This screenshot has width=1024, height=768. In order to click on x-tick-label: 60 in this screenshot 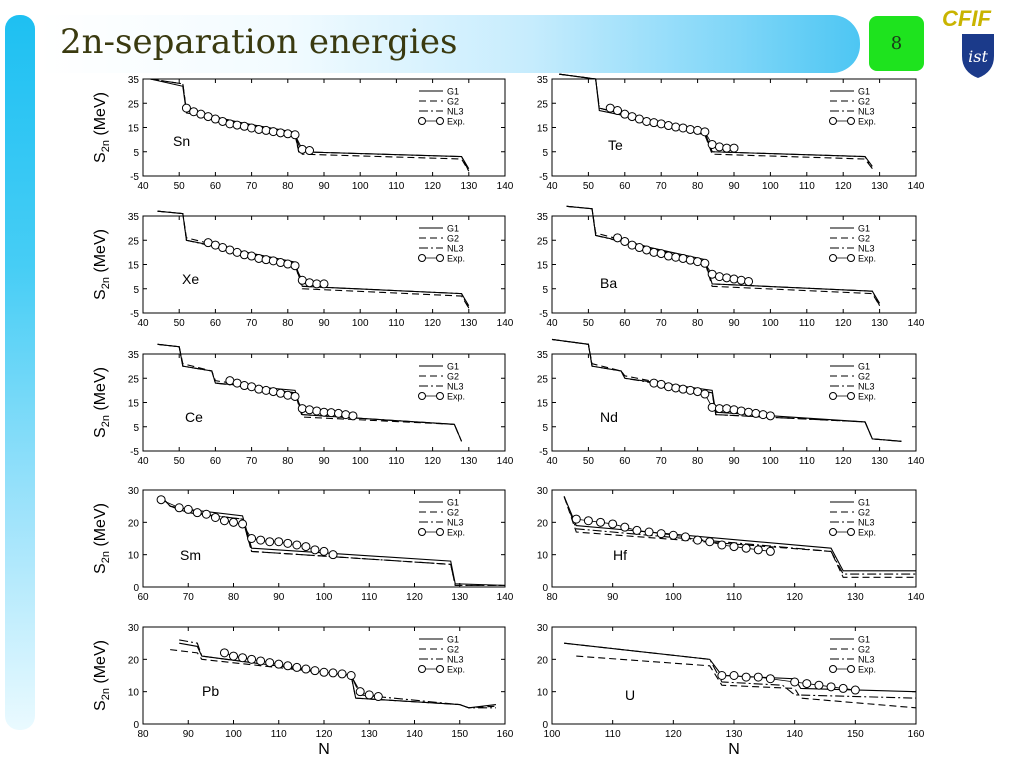, I will do `click(625, 186)`.